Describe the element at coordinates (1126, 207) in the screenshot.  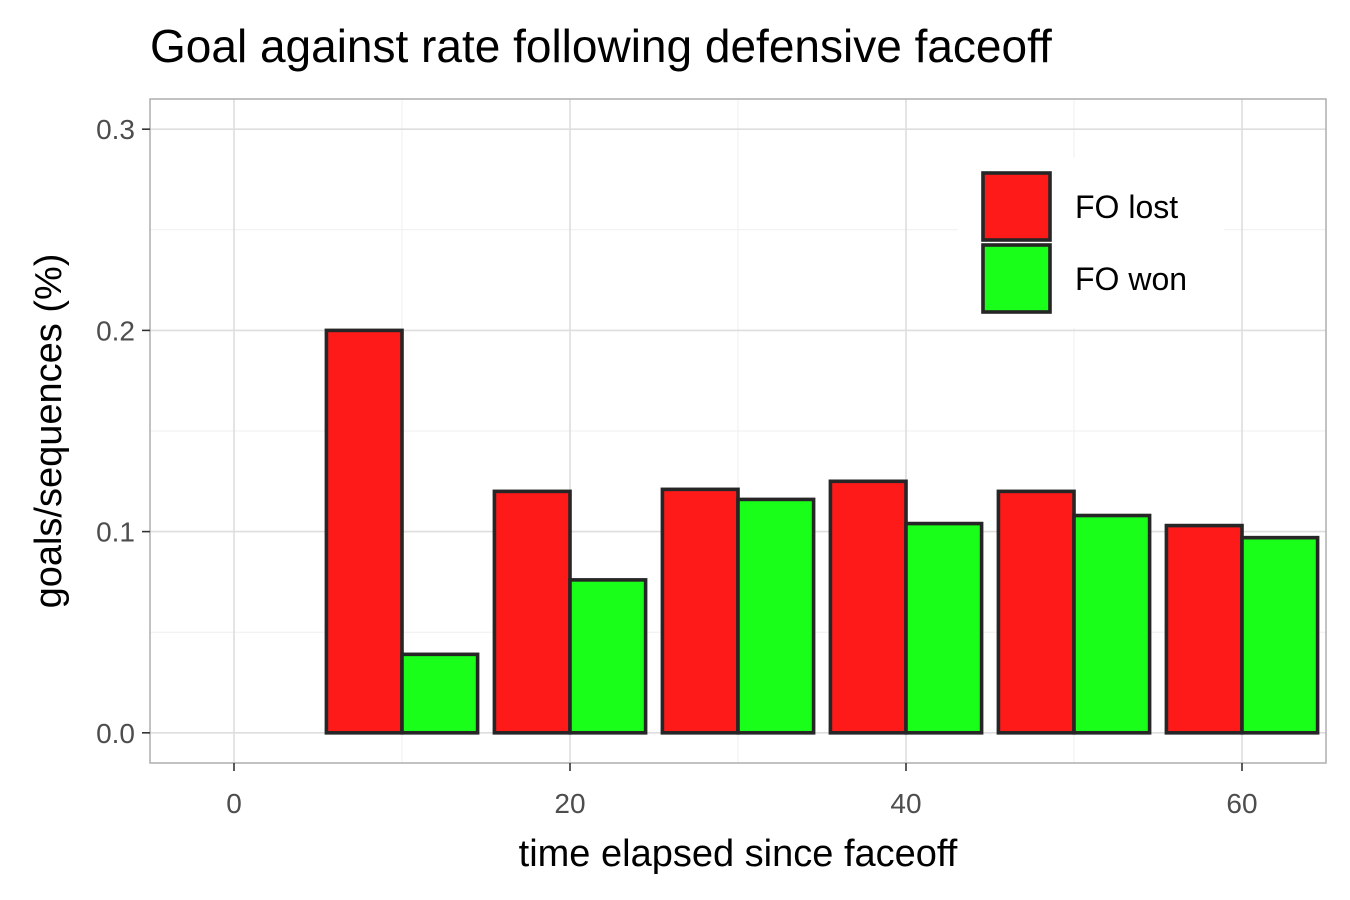
I see `legend-label: FO lost` at that location.